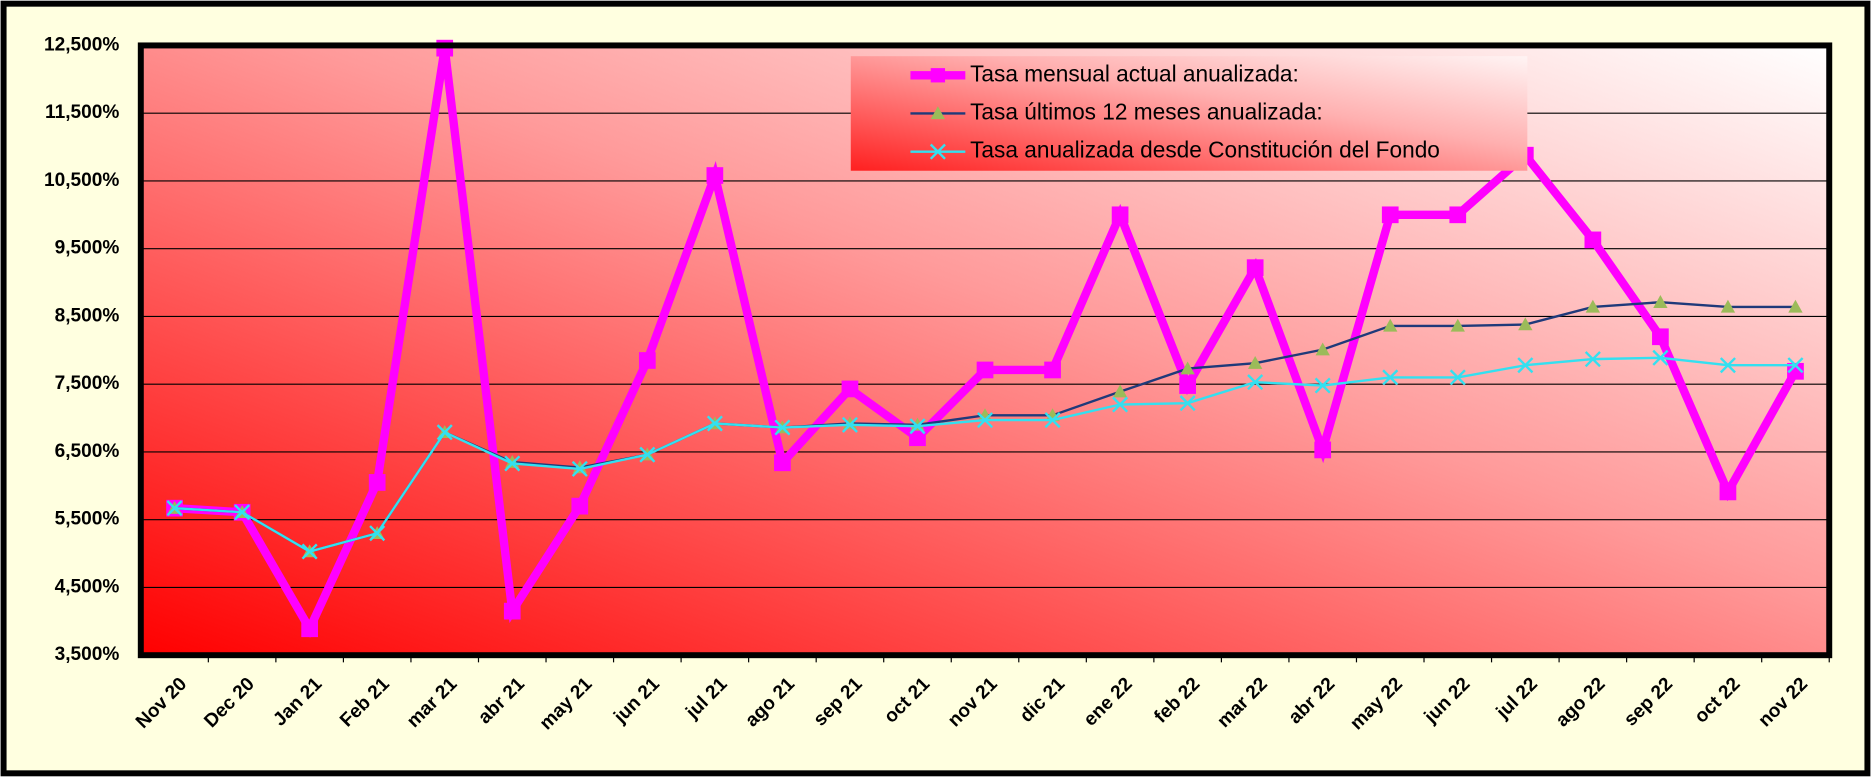 Image resolution: width=1871 pixels, height=782 pixels. Describe the element at coordinates (87, 519) in the screenshot. I see `y-tick-label: 5,500%` at that location.